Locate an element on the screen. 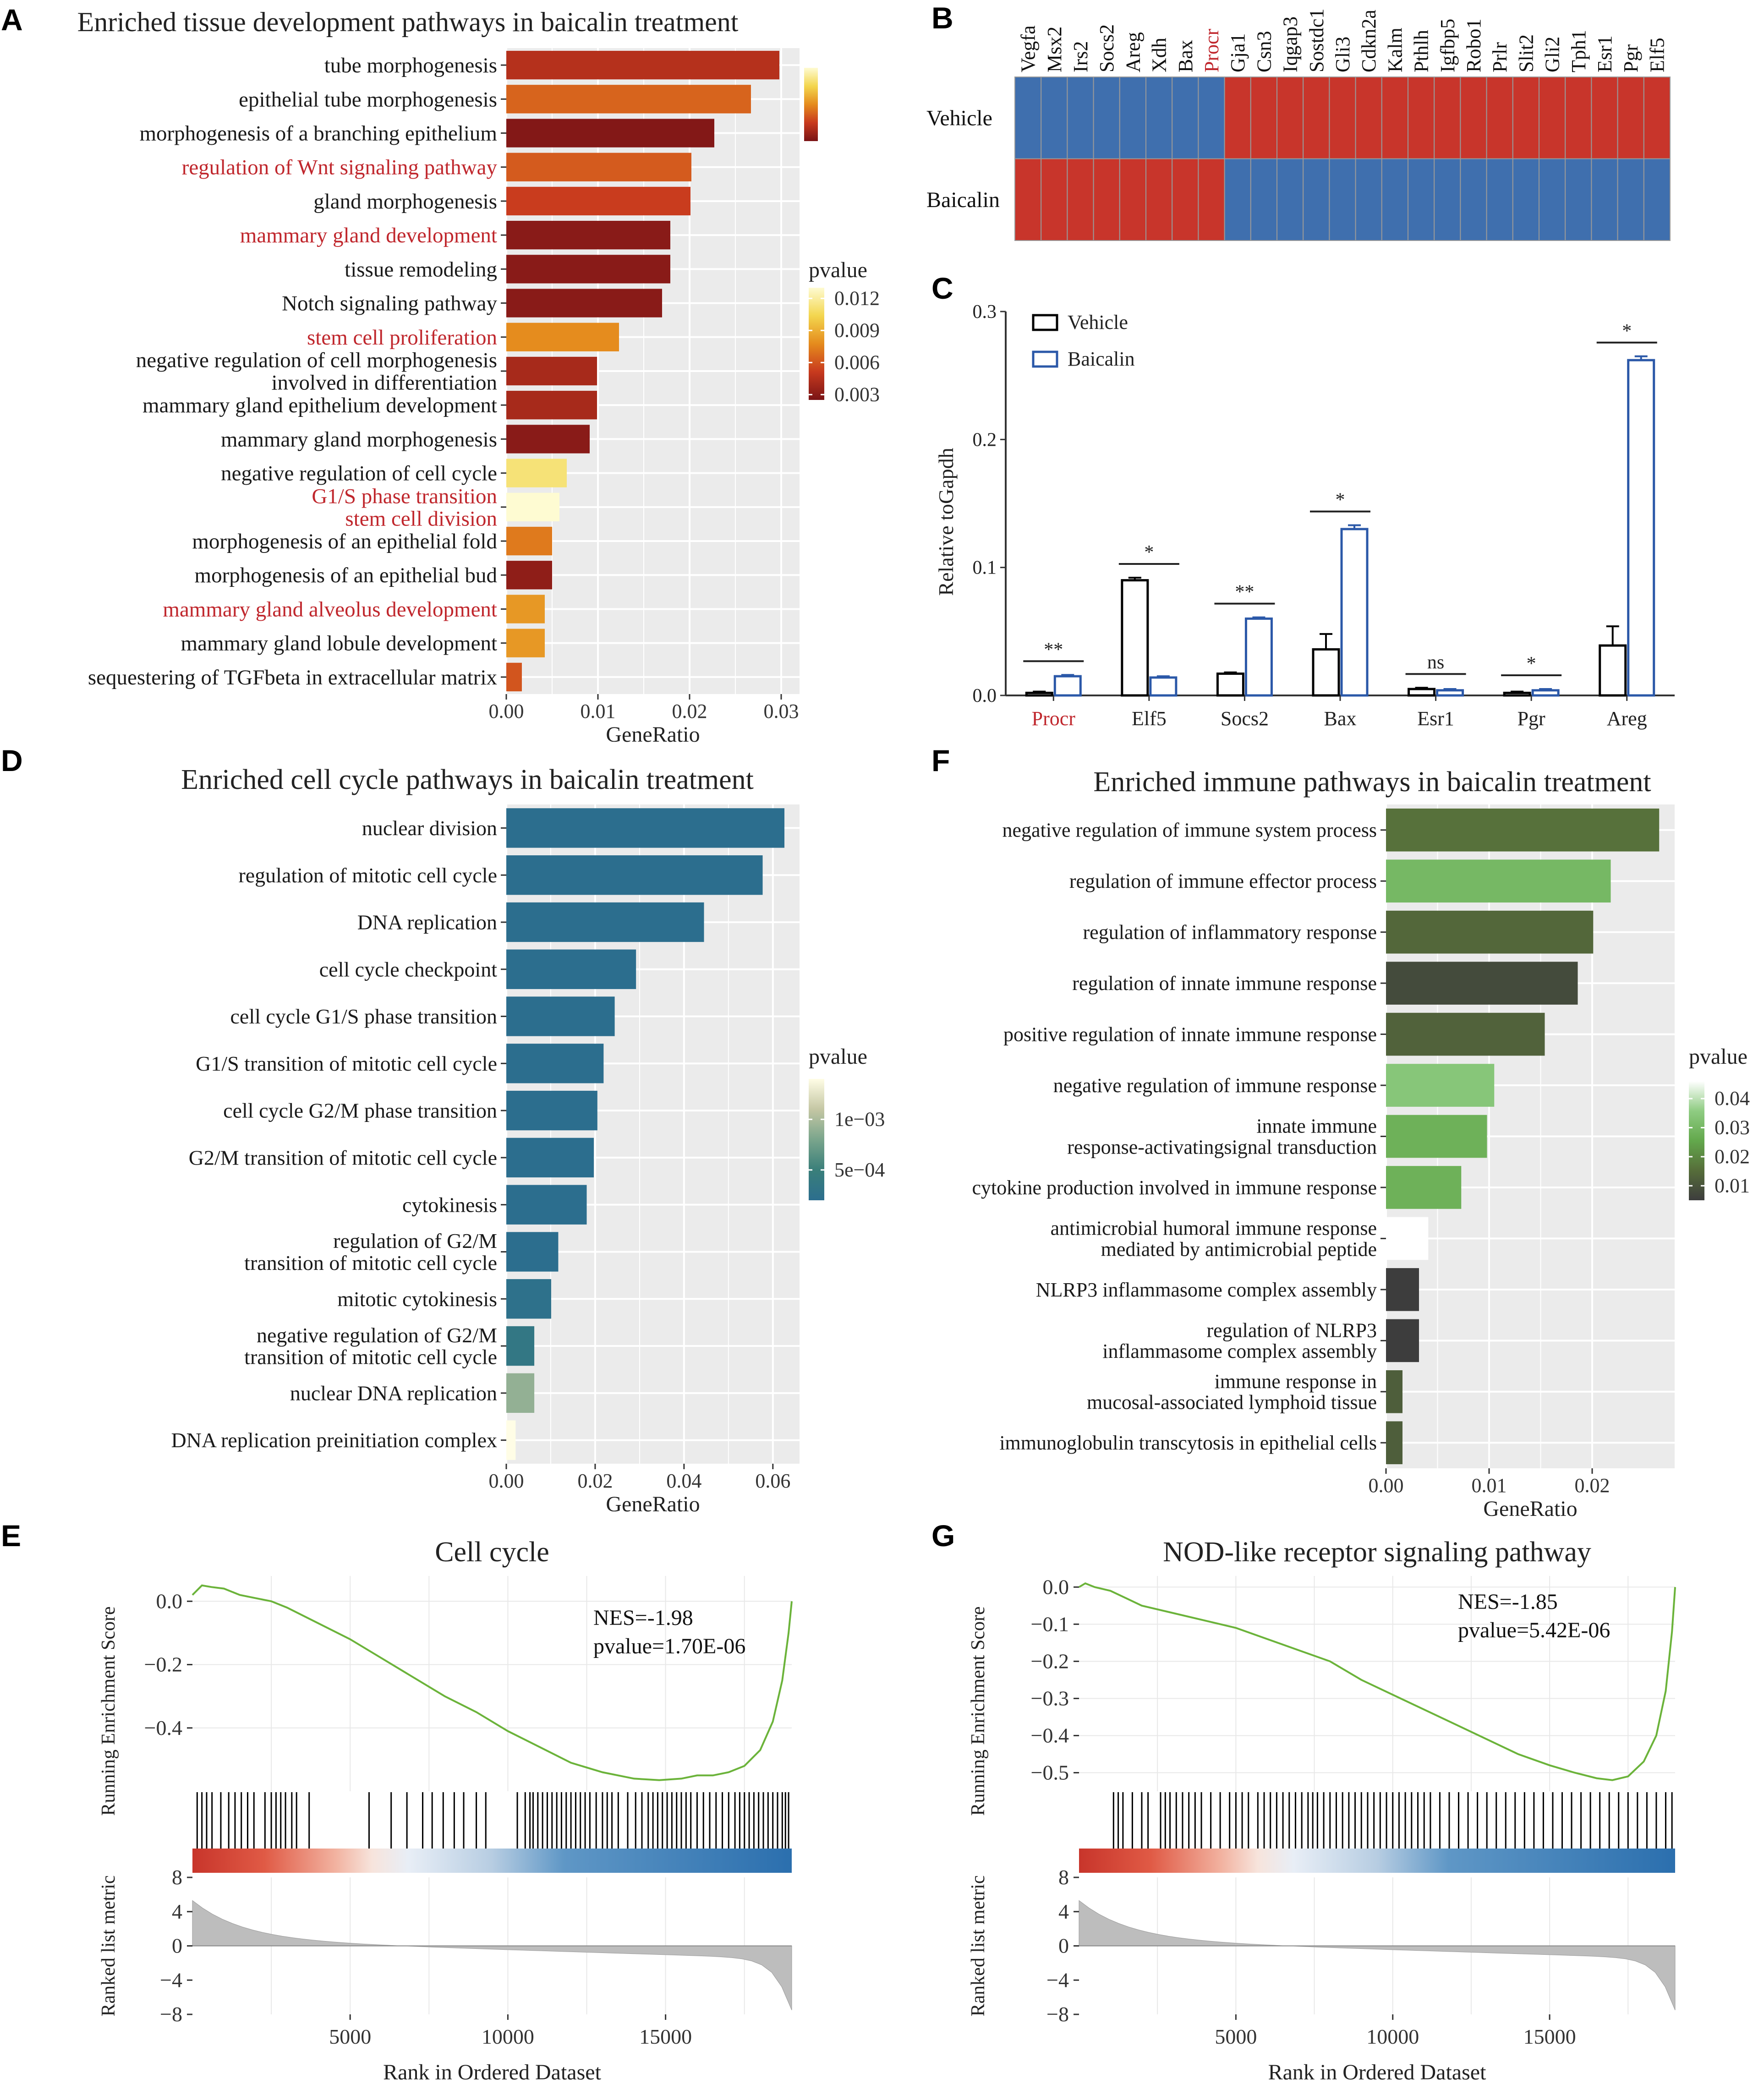 The image size is (1764, 2084). category-label-line: regulation of G2/M is located at coordinates (415, 1241).